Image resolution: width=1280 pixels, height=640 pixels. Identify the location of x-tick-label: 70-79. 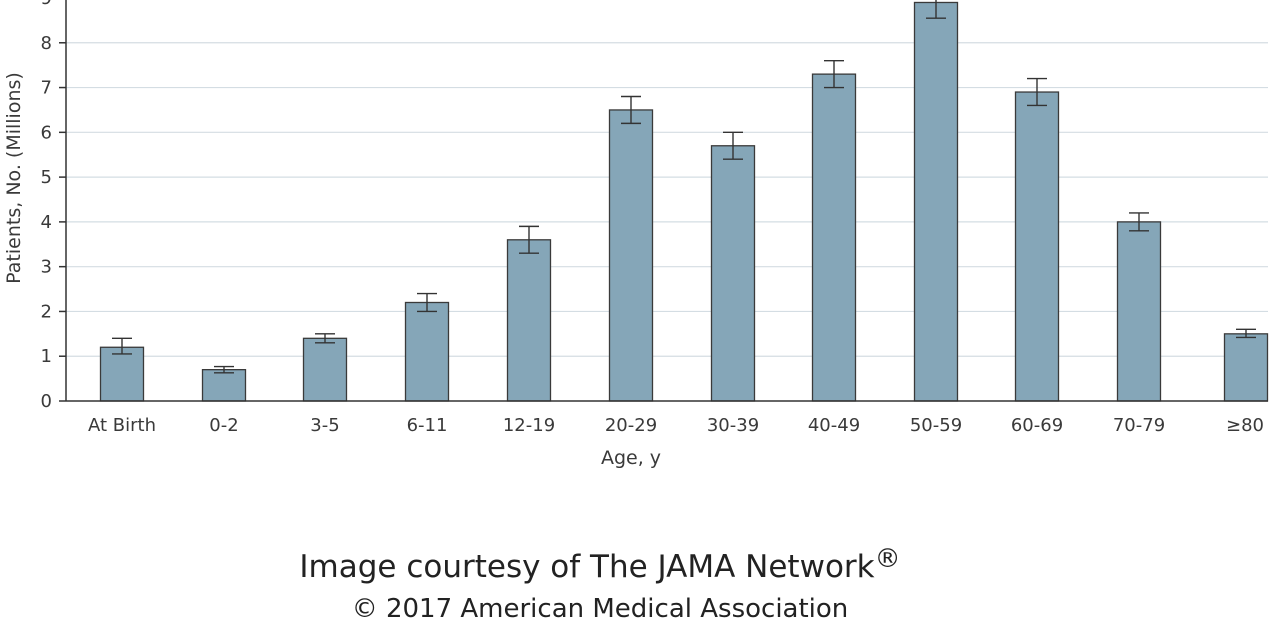
(1139, 425).